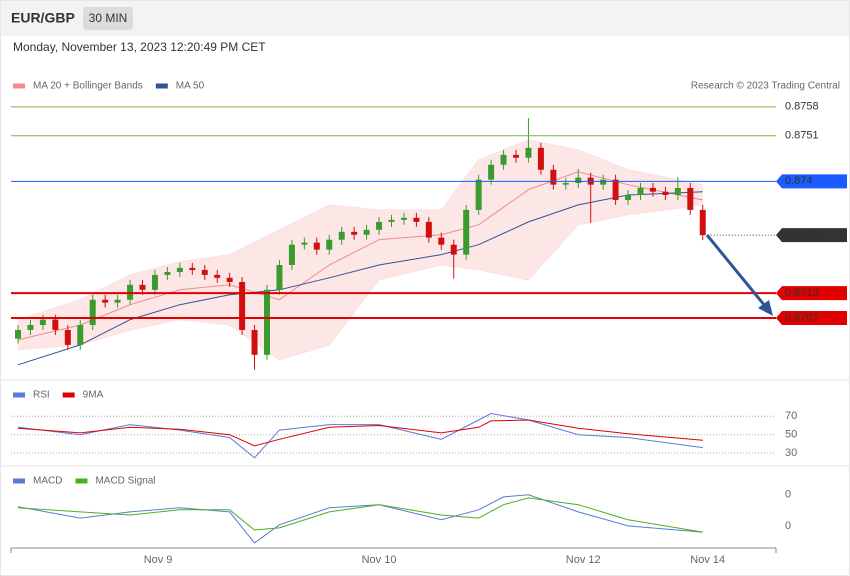 Image resolution: width=850 pixels, height=576 pixels. I want to click on timeframe: 30 MIN, so click(108, 18).